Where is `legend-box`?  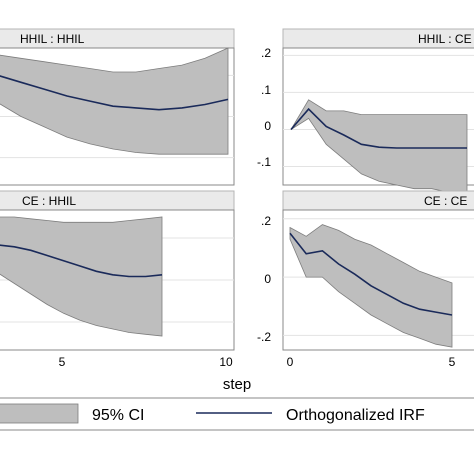 legend-box is located at coordinates (237, 414).